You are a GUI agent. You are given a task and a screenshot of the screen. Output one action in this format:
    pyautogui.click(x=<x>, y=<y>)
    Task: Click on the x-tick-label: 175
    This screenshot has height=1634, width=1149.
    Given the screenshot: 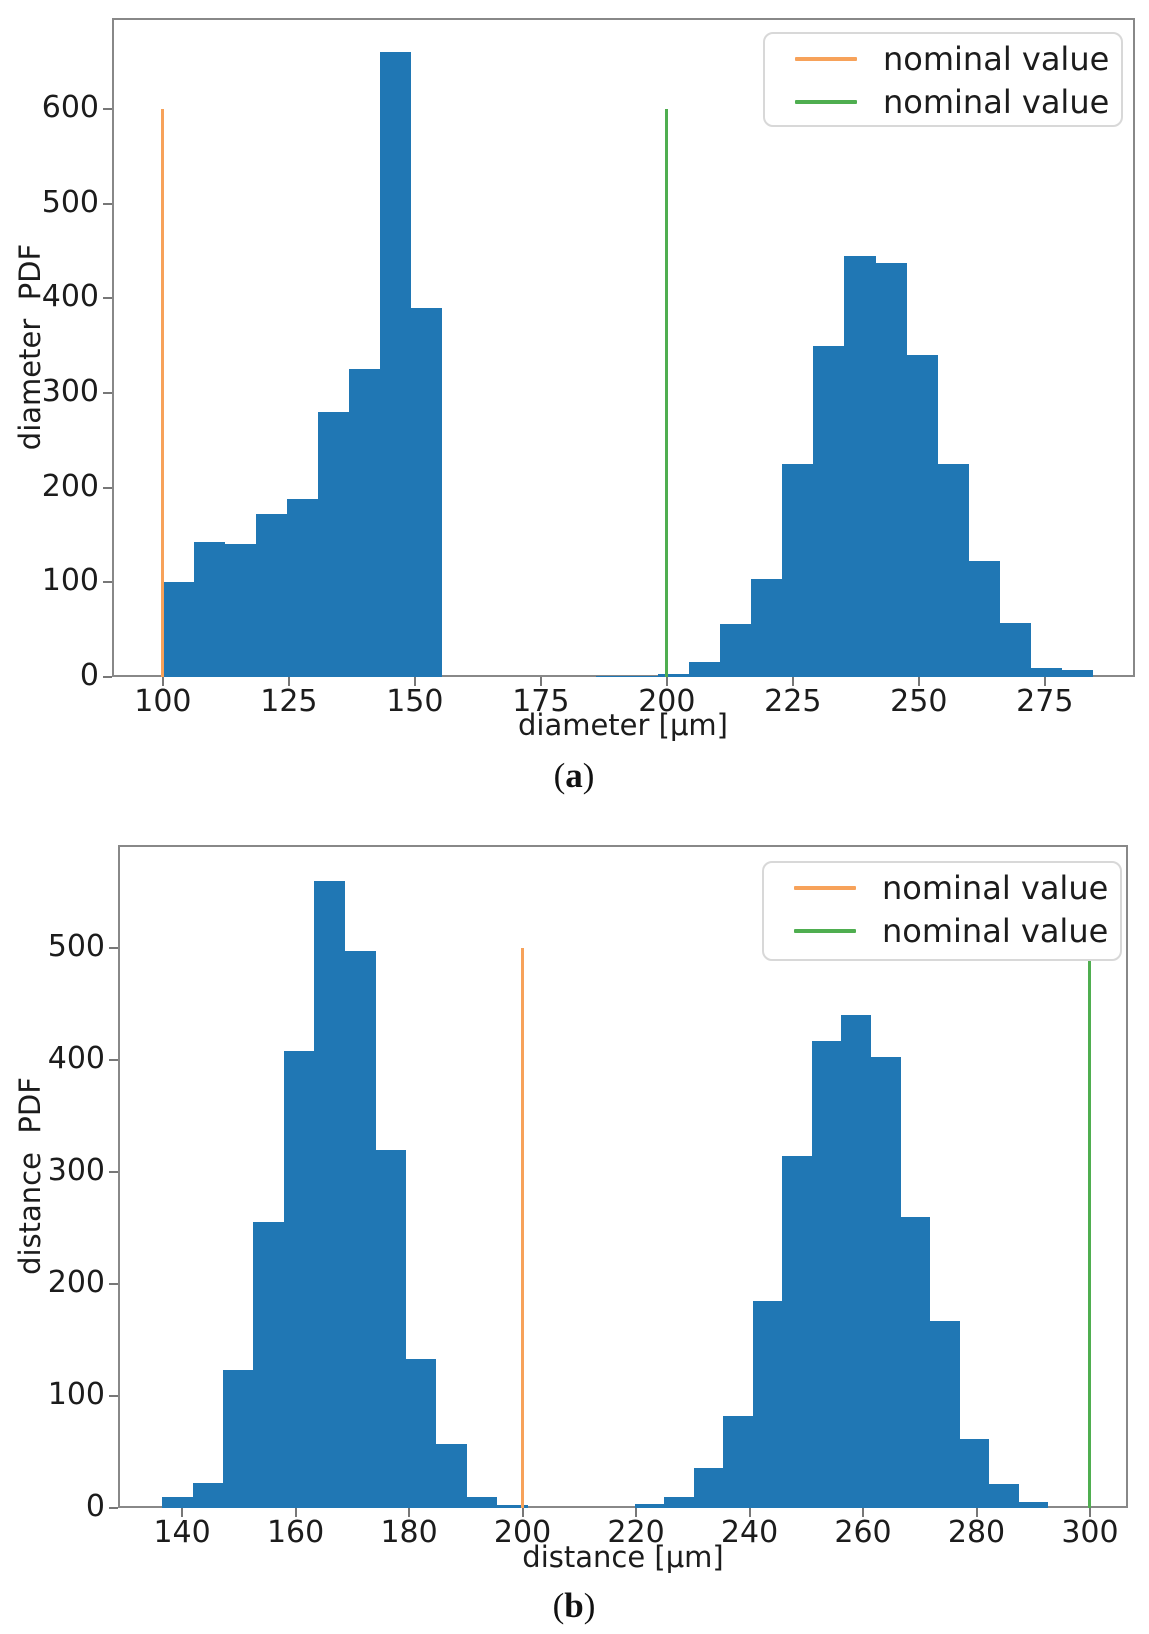 What is the action you would take?
    pyautogui.click(x=541, y=701)
    